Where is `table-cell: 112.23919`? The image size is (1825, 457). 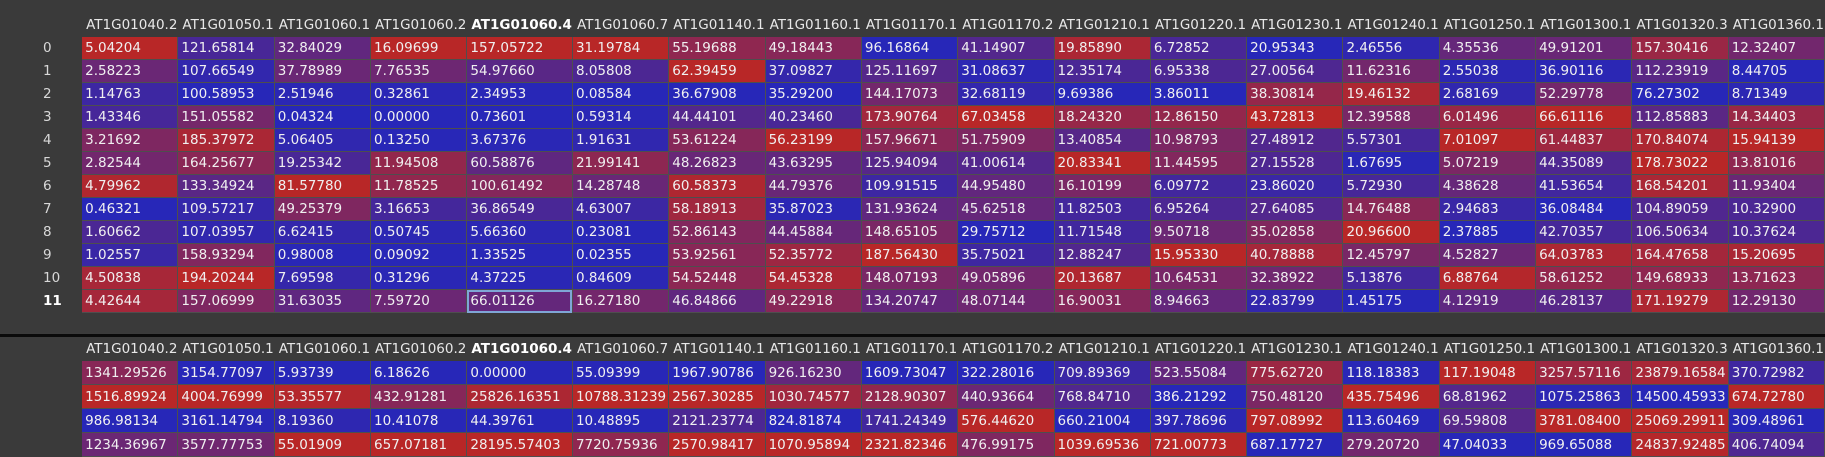
table-cell: 112.23919 is located at coordinates (1680, 71).